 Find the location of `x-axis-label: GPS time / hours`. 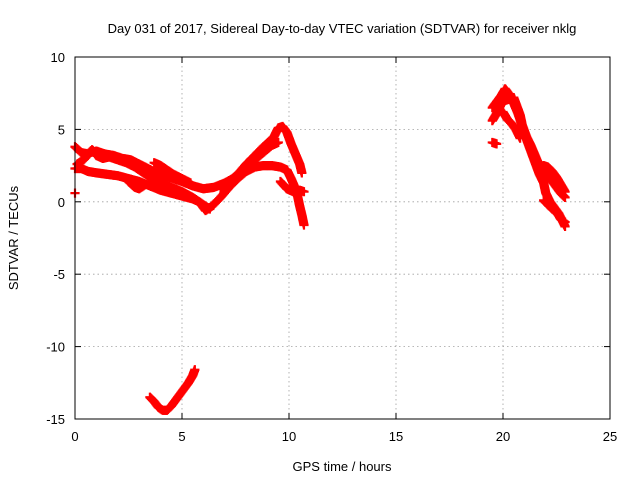

x-axis-label: GPS time / hours is located at coordinates (342, 466).